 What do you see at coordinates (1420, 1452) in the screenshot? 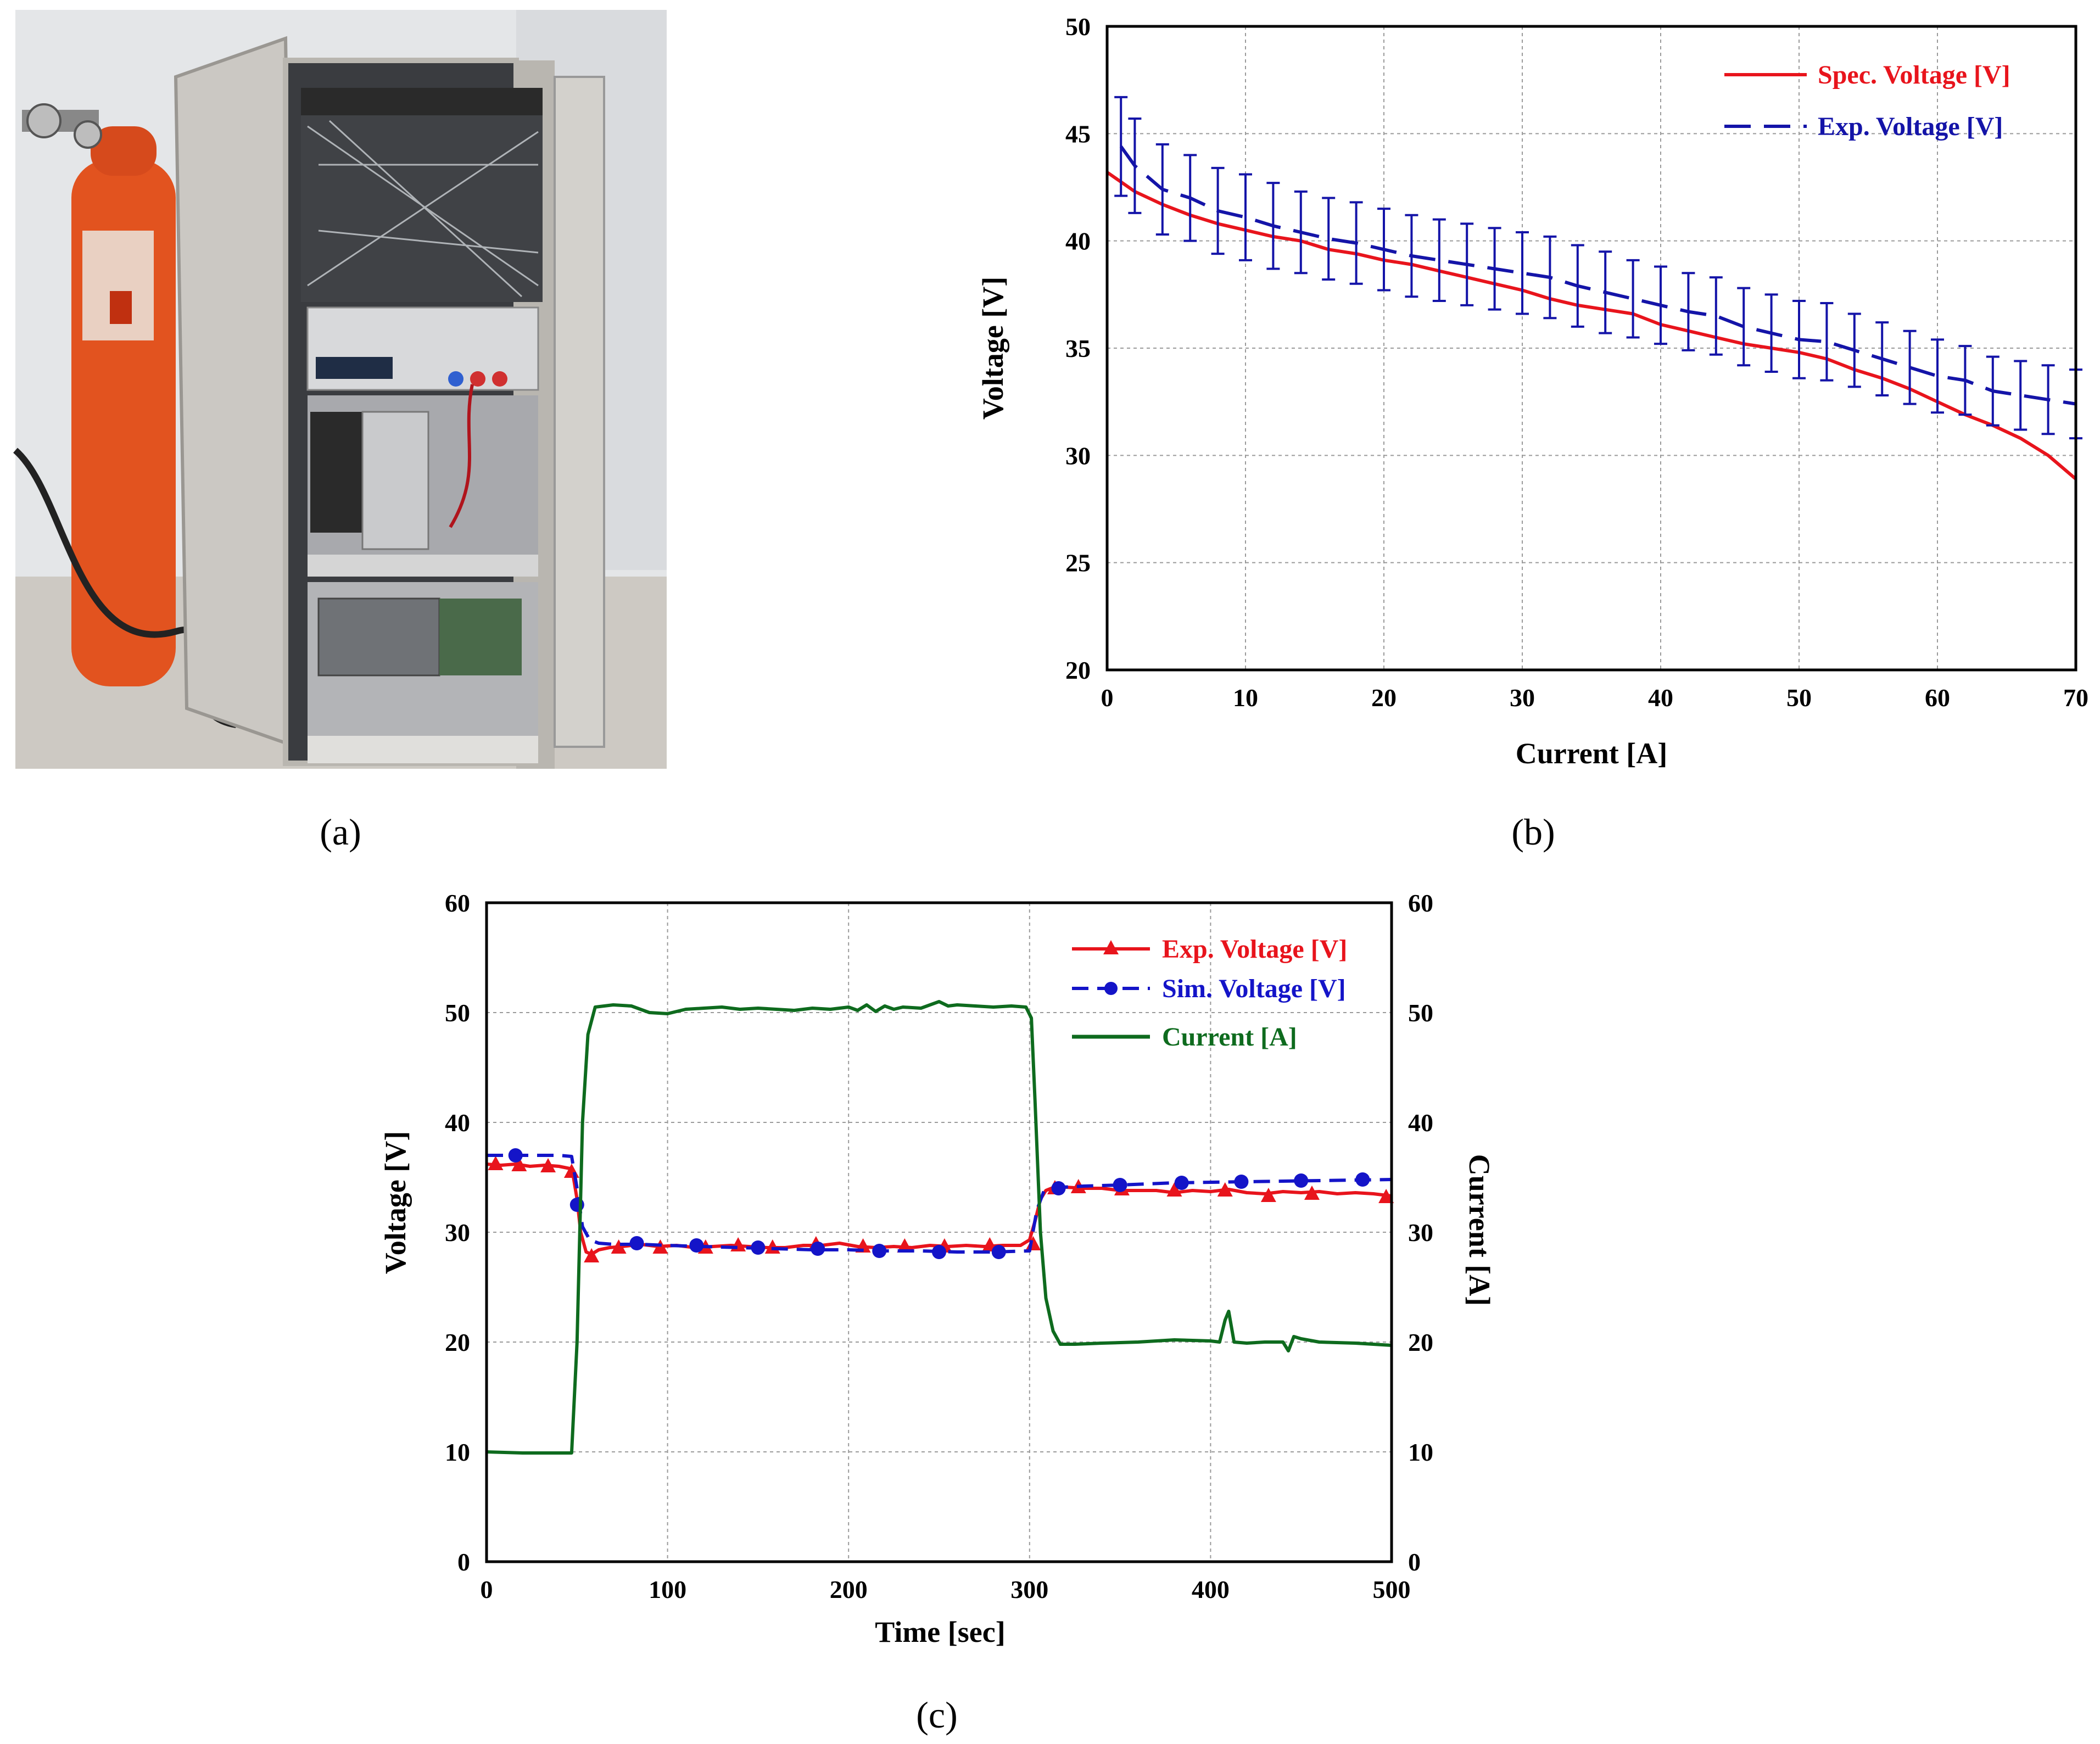
I see `y2-tick-label: 10` at bounding box center [1420, 1452].